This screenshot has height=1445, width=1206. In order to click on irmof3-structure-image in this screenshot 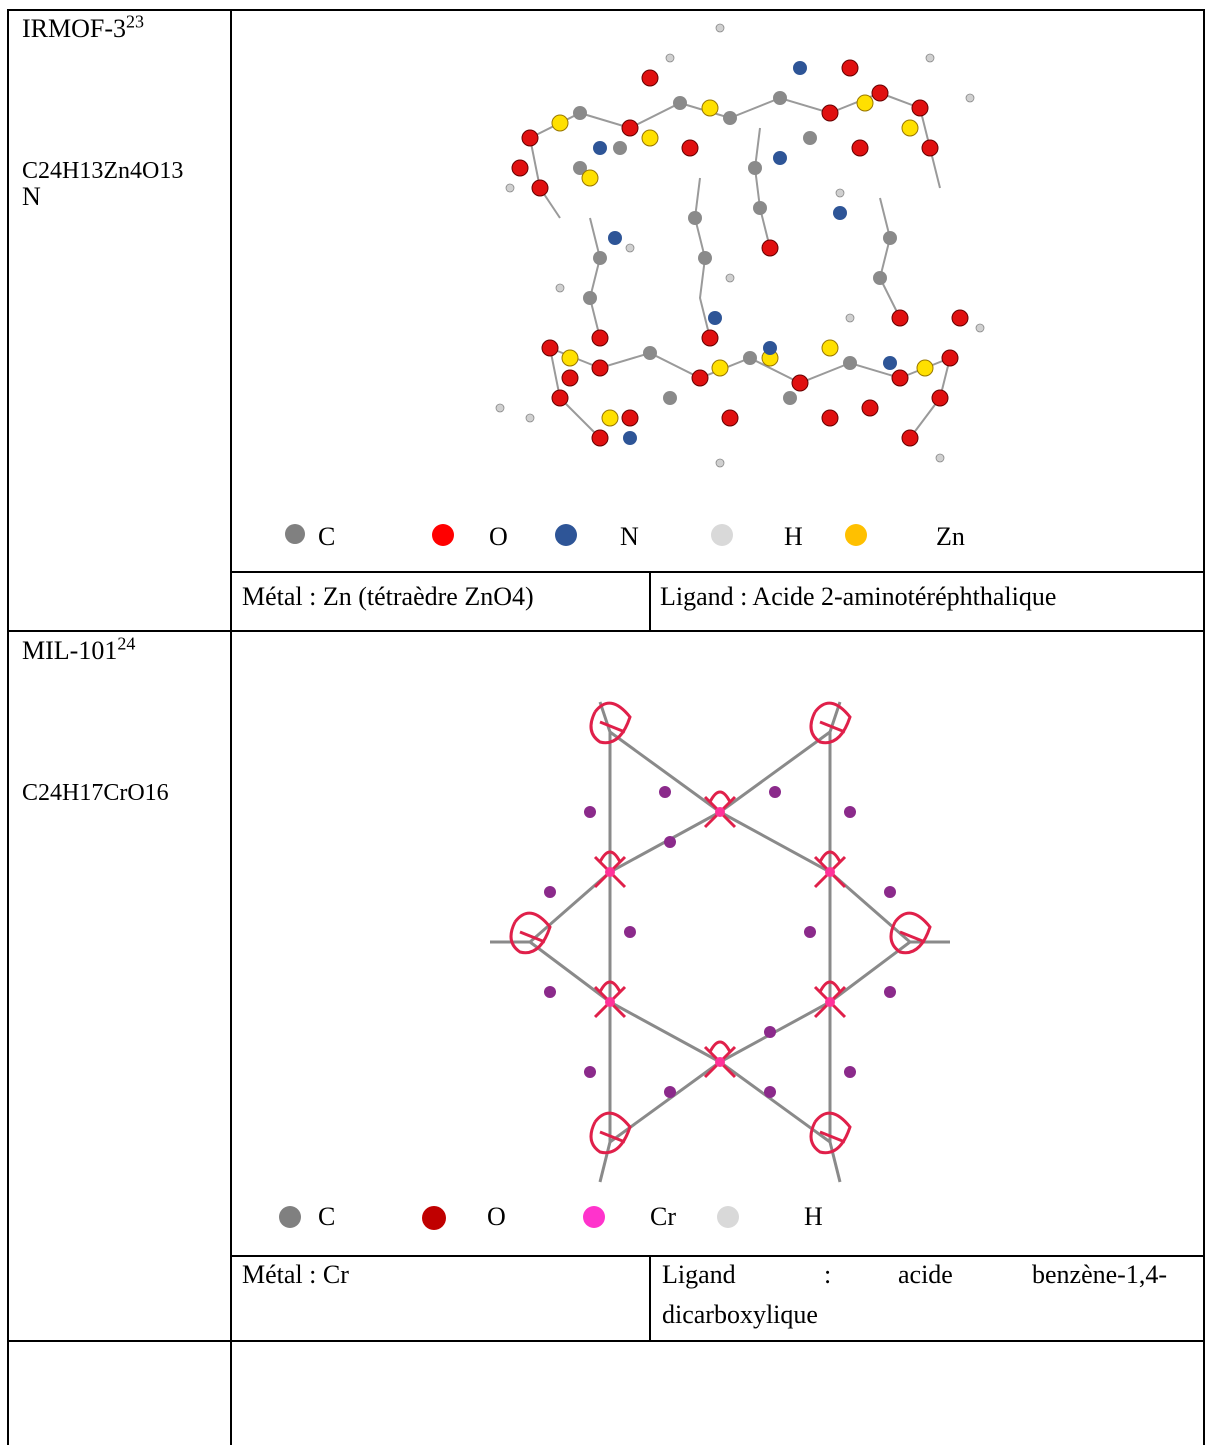, I will do `click(740, 245)`.